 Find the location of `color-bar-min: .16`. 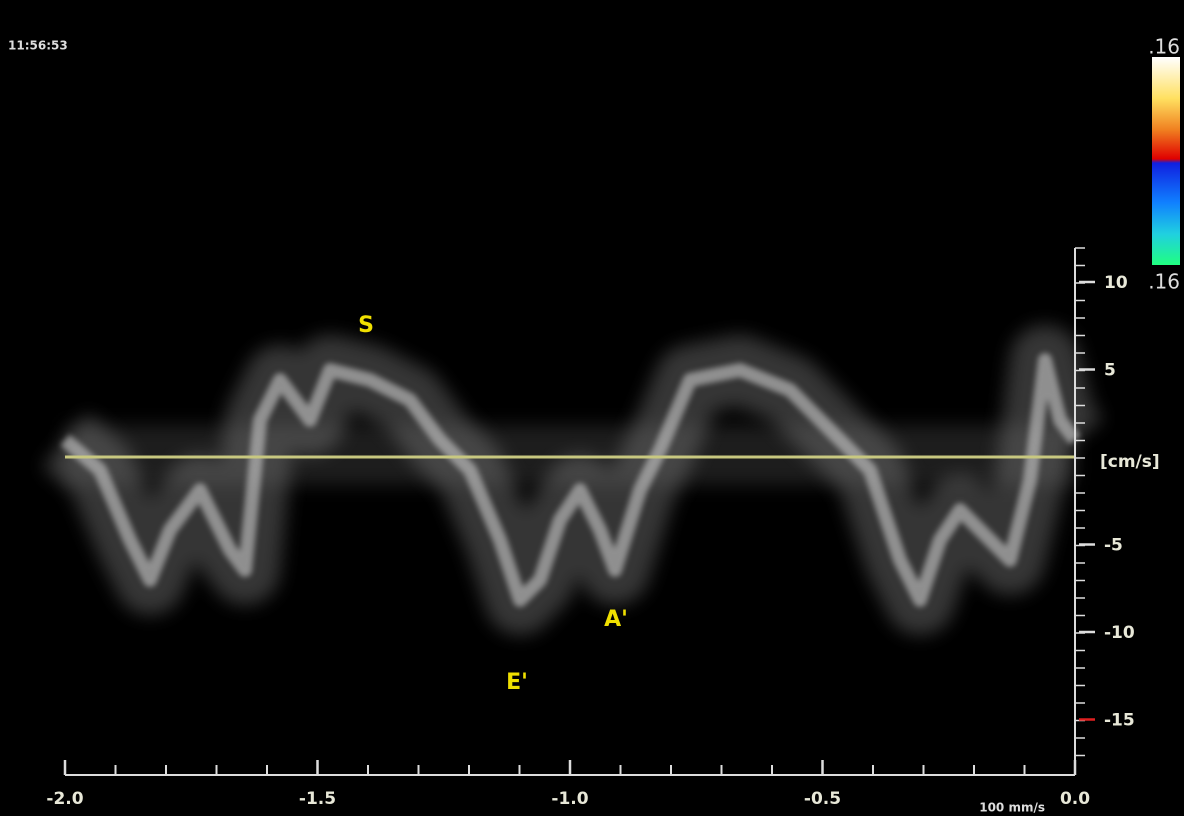

color-bar-min: .16 is located at coordinates (1164, 282).